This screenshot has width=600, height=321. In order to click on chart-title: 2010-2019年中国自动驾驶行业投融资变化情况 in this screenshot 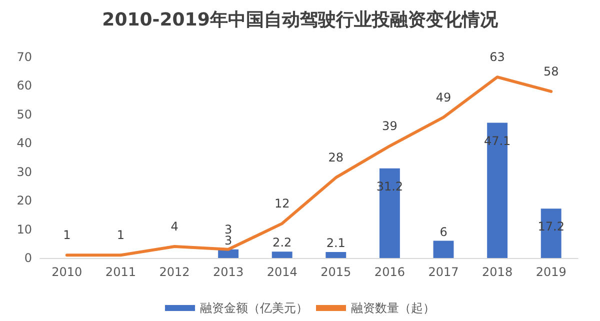, I will do `click(300, 20)`.